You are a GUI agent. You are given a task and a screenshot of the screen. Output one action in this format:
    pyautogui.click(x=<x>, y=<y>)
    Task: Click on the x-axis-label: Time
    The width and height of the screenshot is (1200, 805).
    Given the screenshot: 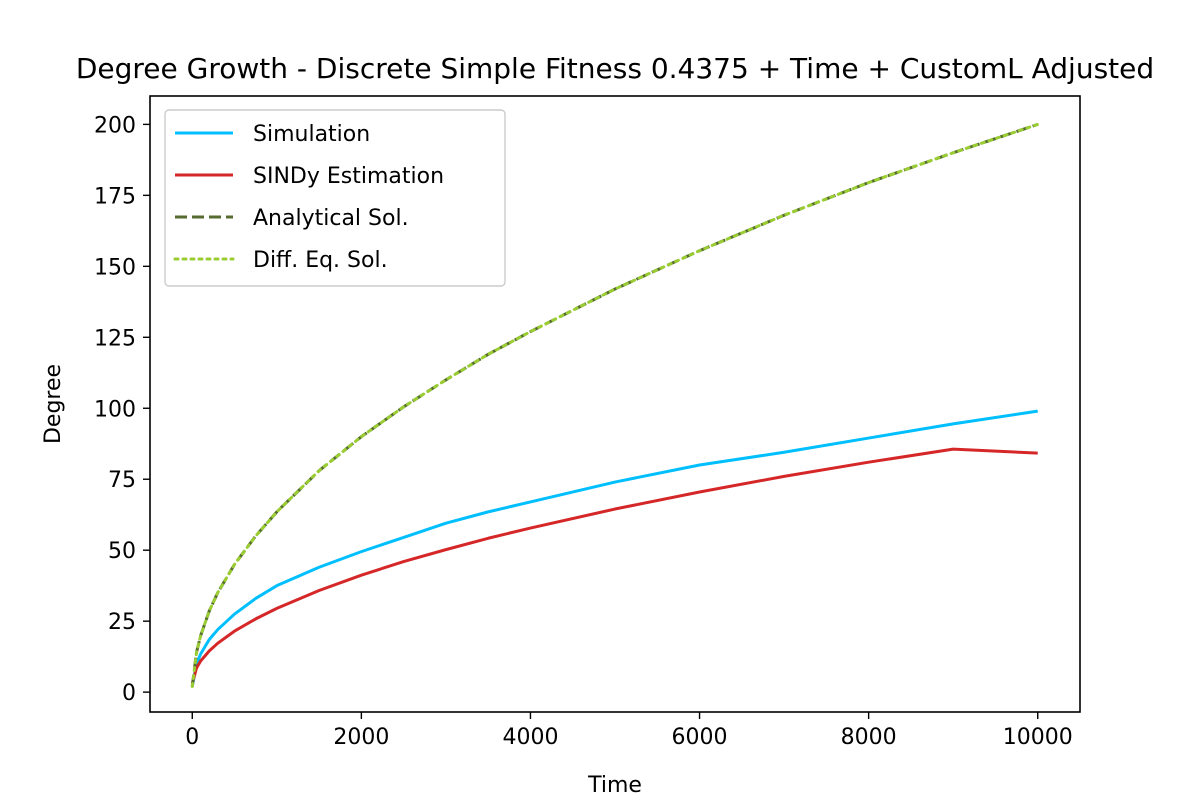 What is the action you would take?
    pyautogui.click(x=614, y=785)
    